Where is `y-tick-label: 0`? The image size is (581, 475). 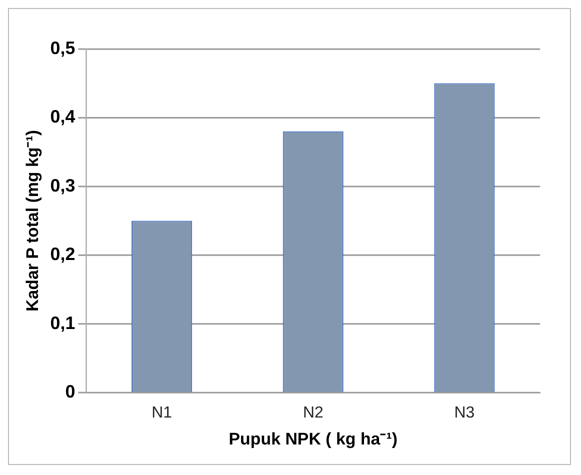 y-tick-label: 0 is located at coordinates (70, 392).